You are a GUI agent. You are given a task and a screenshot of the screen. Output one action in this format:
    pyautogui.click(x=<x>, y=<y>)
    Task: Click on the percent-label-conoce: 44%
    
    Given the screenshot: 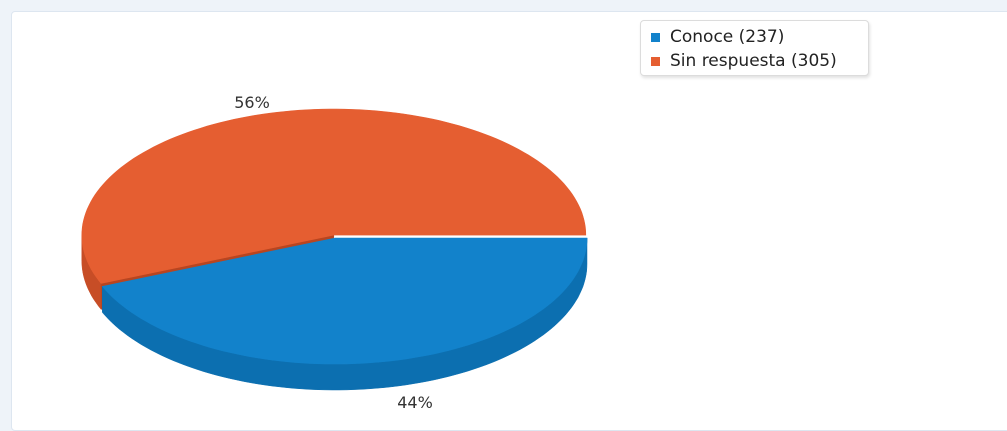 What is the action you would take?
    pyautogui.click(x=415, y=402)
    